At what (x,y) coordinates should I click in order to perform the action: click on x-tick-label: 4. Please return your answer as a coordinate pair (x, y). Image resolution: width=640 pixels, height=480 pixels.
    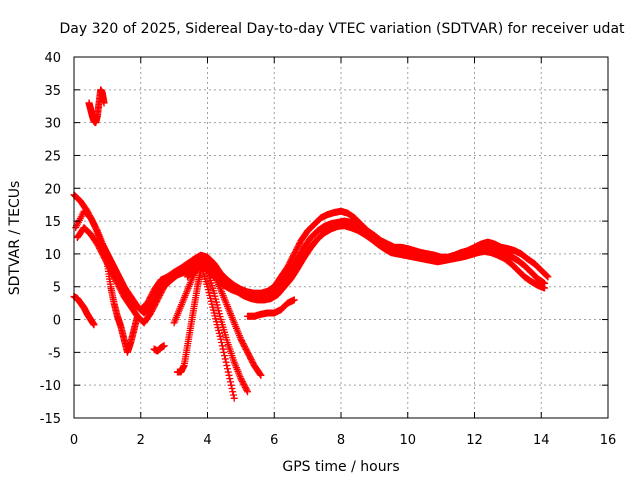
    Looking at the image, I should click on (207, 440).